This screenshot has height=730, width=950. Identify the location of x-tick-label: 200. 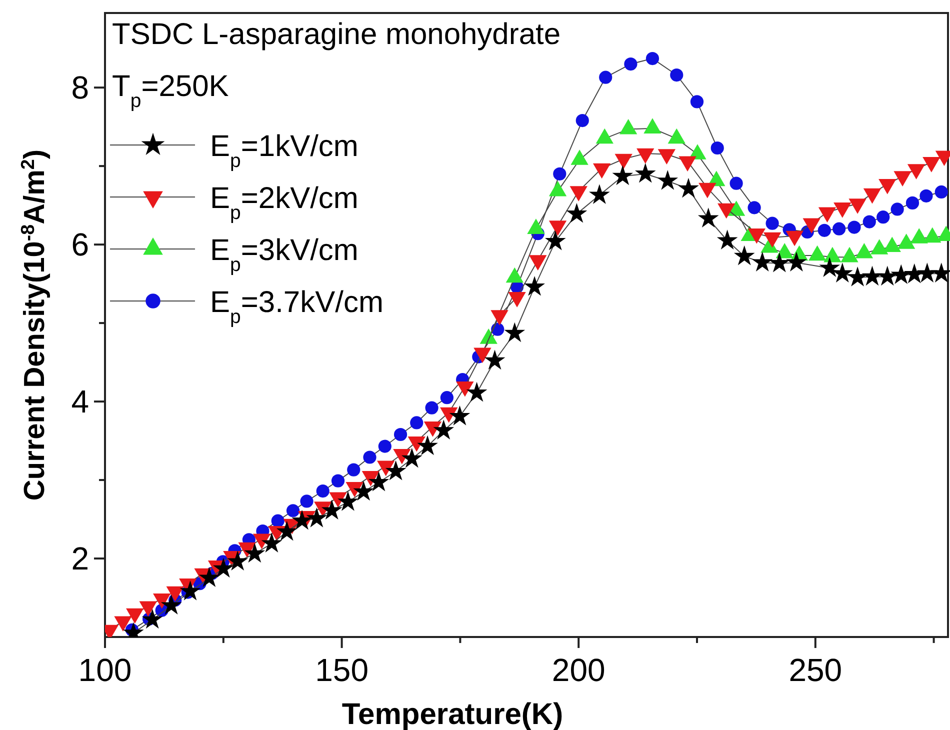
(579, 670).